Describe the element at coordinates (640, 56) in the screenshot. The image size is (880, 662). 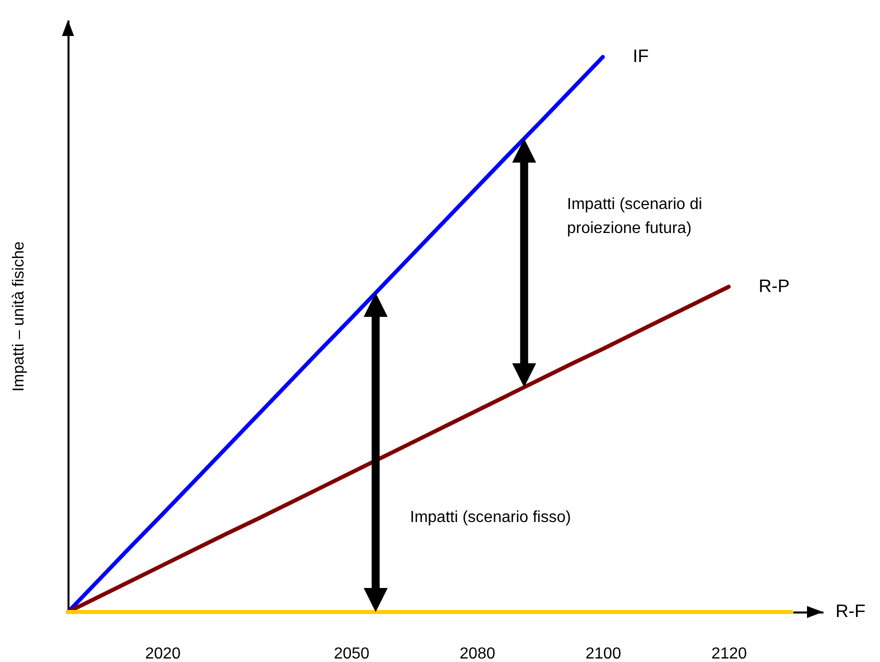
I see `series-label: IF` at that location.